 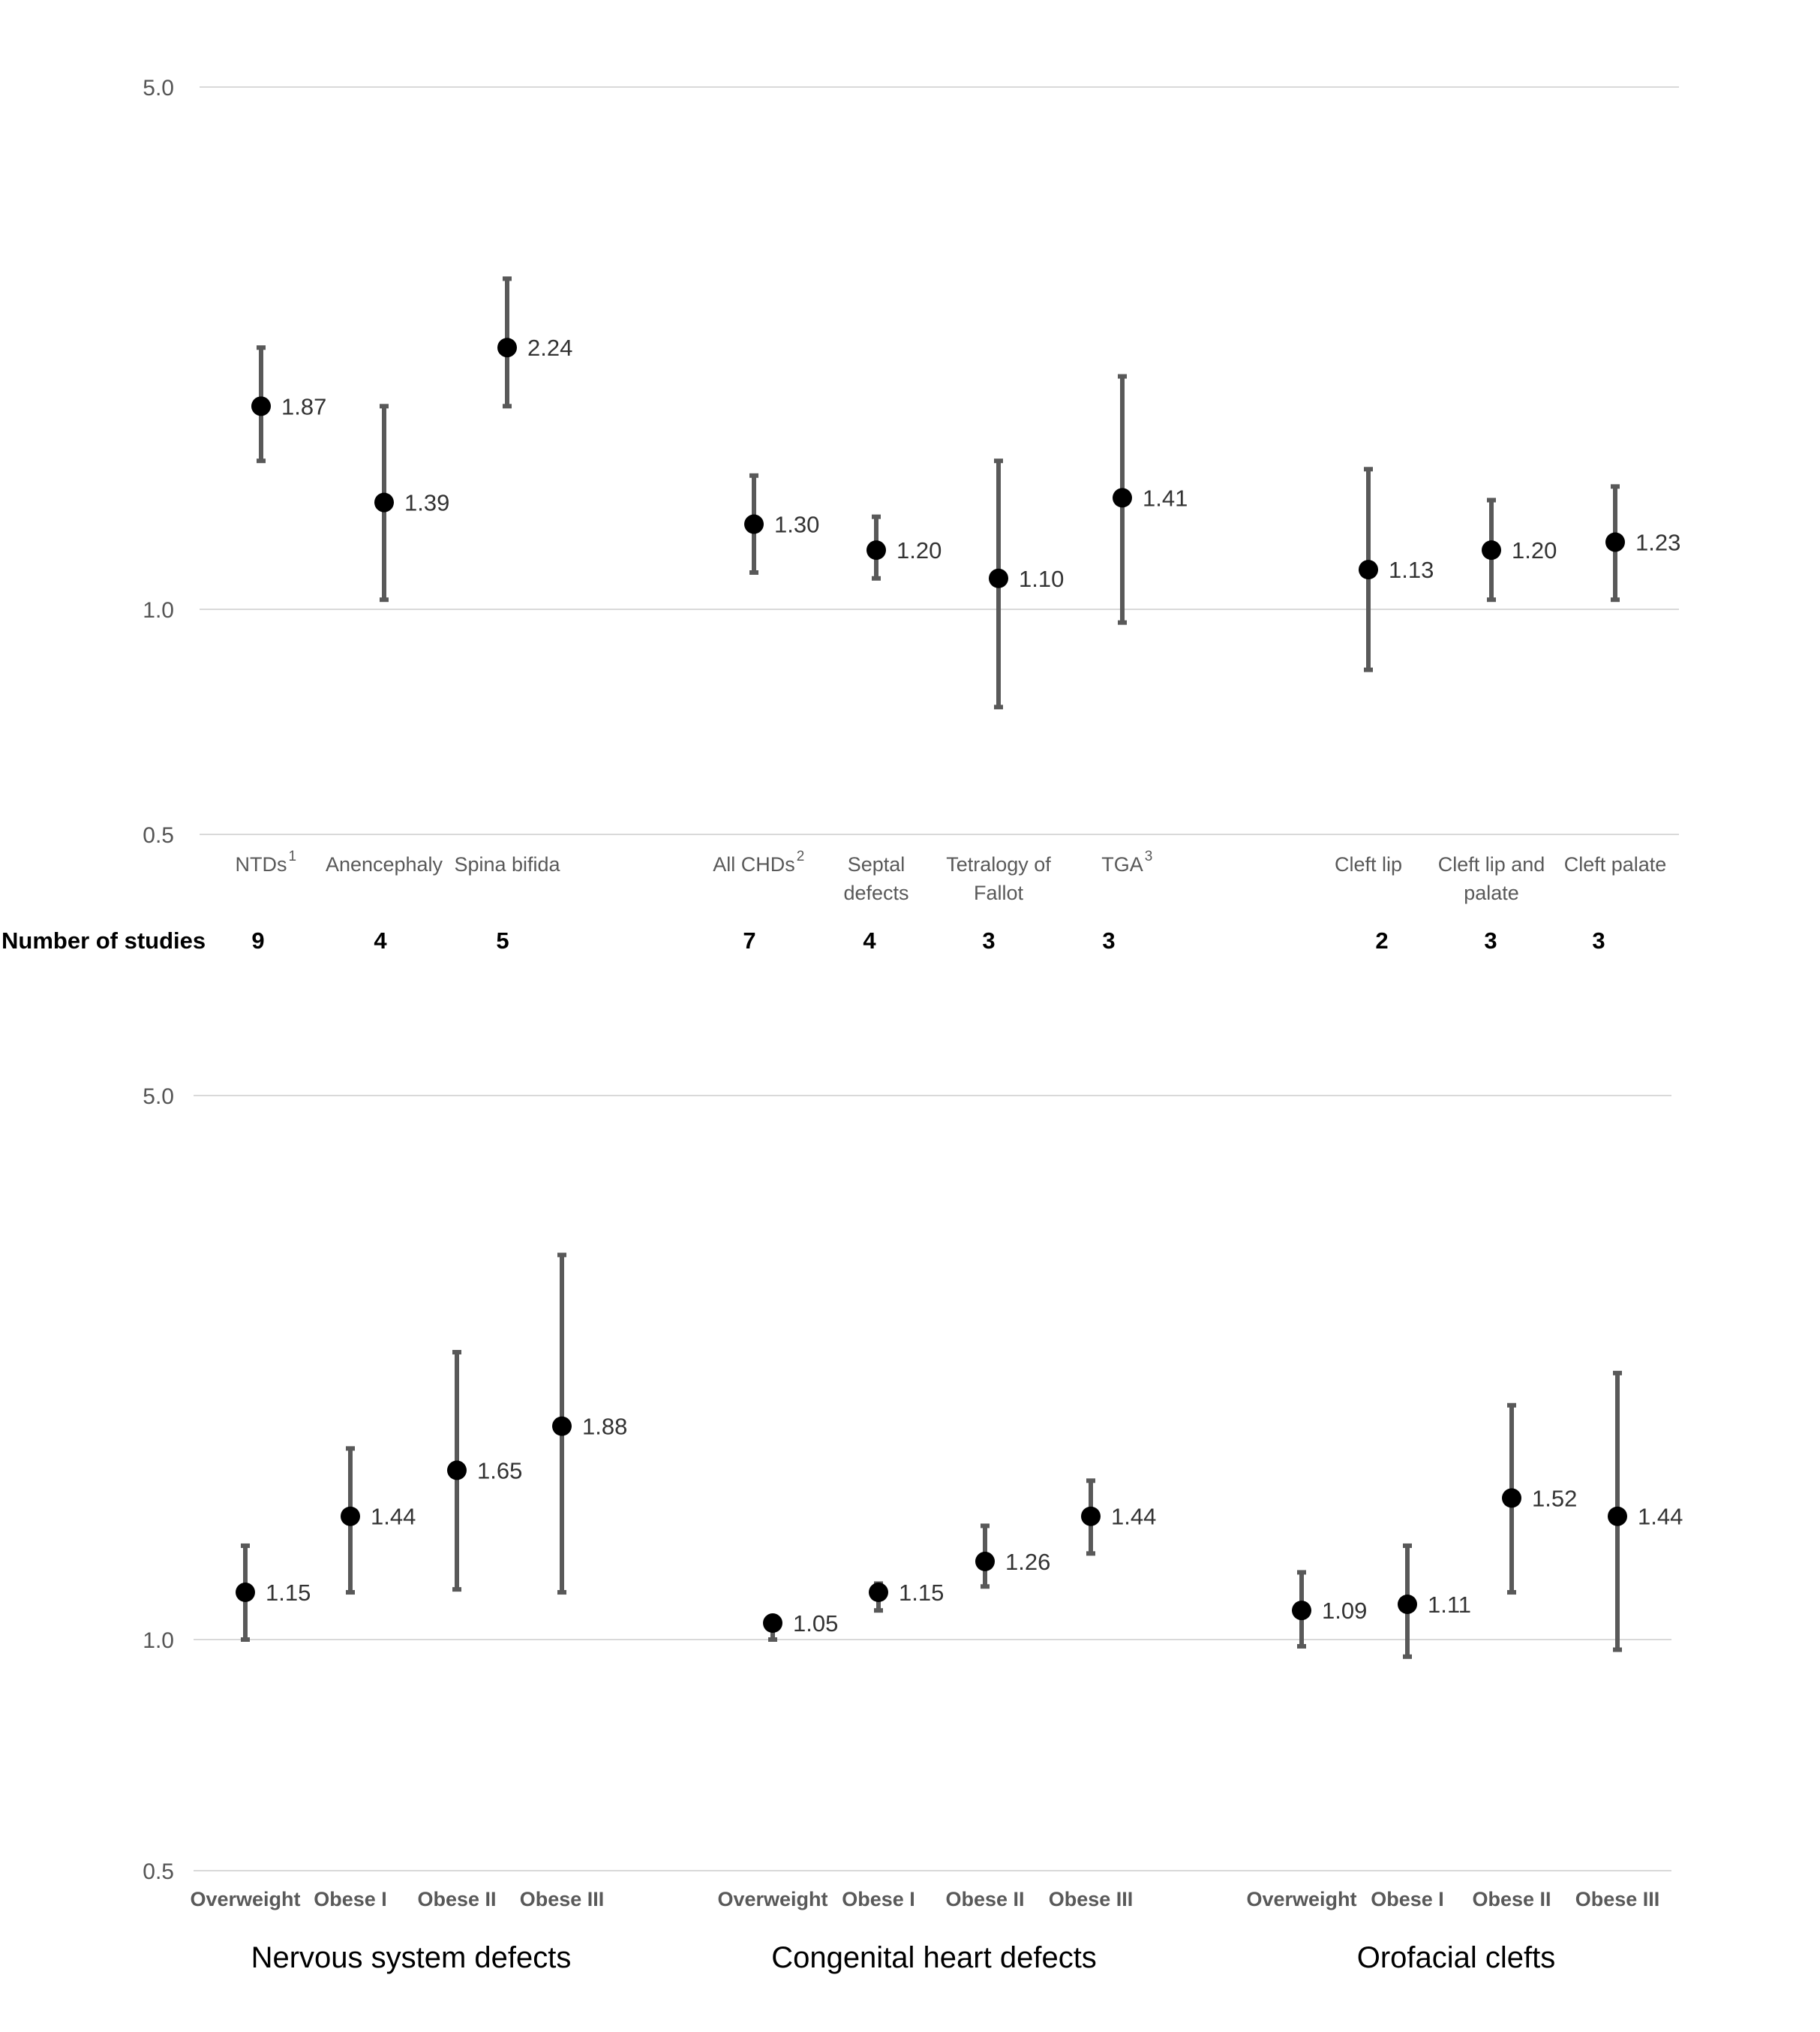 What do you see at coordinates (1381, 940) in the screenshot?
I see `study-count: 2` at bounding box center [1381, 940].